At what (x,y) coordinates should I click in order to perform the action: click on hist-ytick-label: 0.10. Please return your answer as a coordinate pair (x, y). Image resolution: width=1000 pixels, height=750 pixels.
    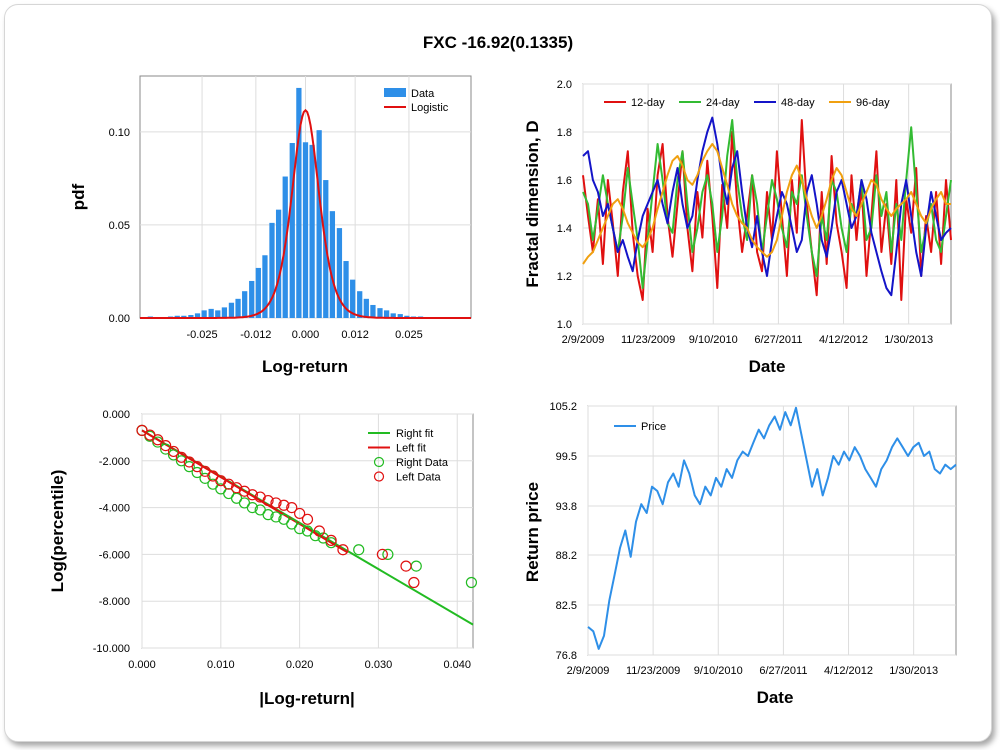
    Looking at the image, I should click on (119, 133).